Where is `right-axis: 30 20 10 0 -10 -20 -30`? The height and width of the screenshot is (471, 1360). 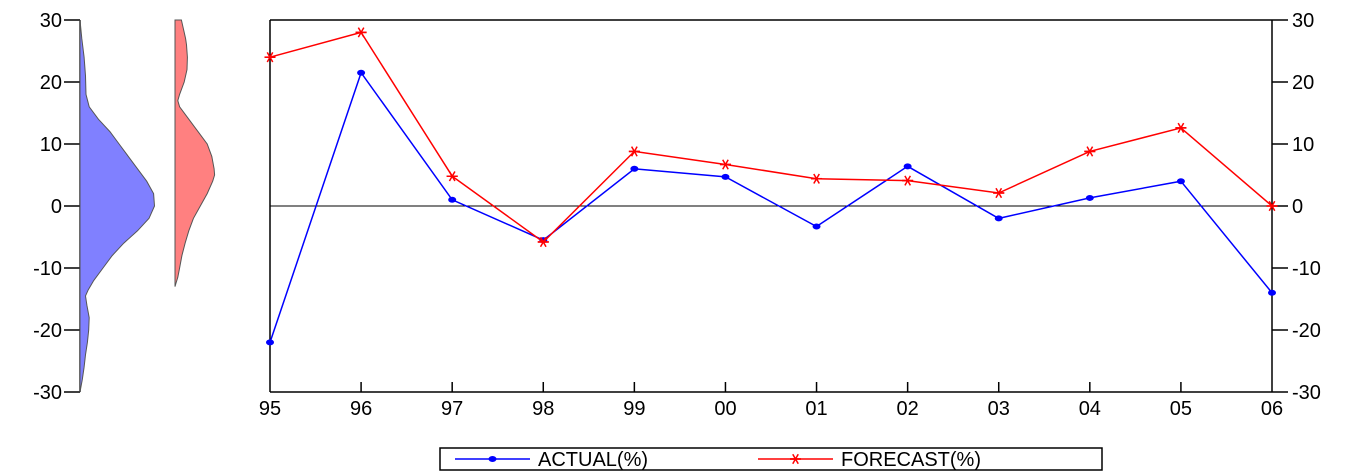
right-axis: 30 20 10 0 -10 -20 -30 is located at coordinates (1296, 207).